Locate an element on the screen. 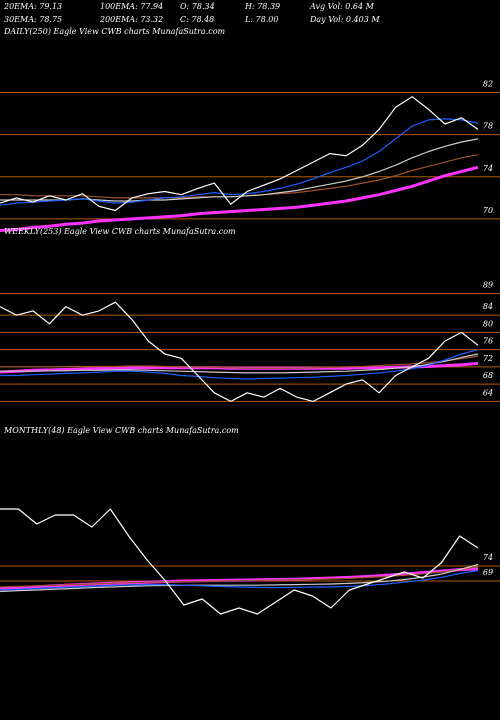 The height and width of the screenshot is (720, 500). stat-label: 20EMA: 79.13 is located at coordinates (32, 6).